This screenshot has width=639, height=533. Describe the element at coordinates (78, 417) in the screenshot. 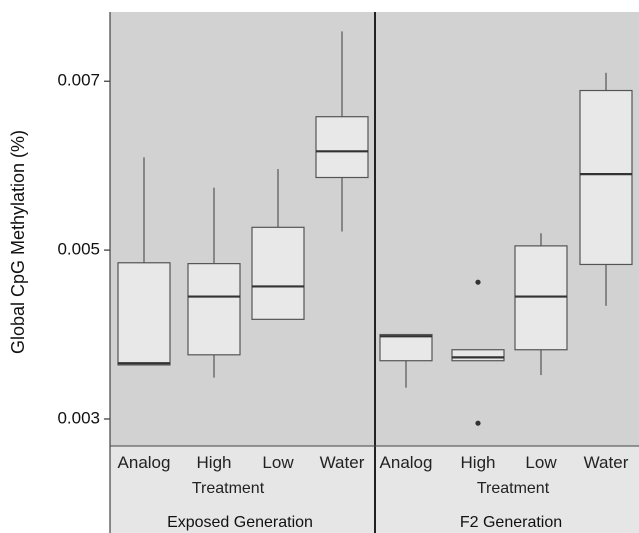

I see `y-tick-label: 0.003` at that location.